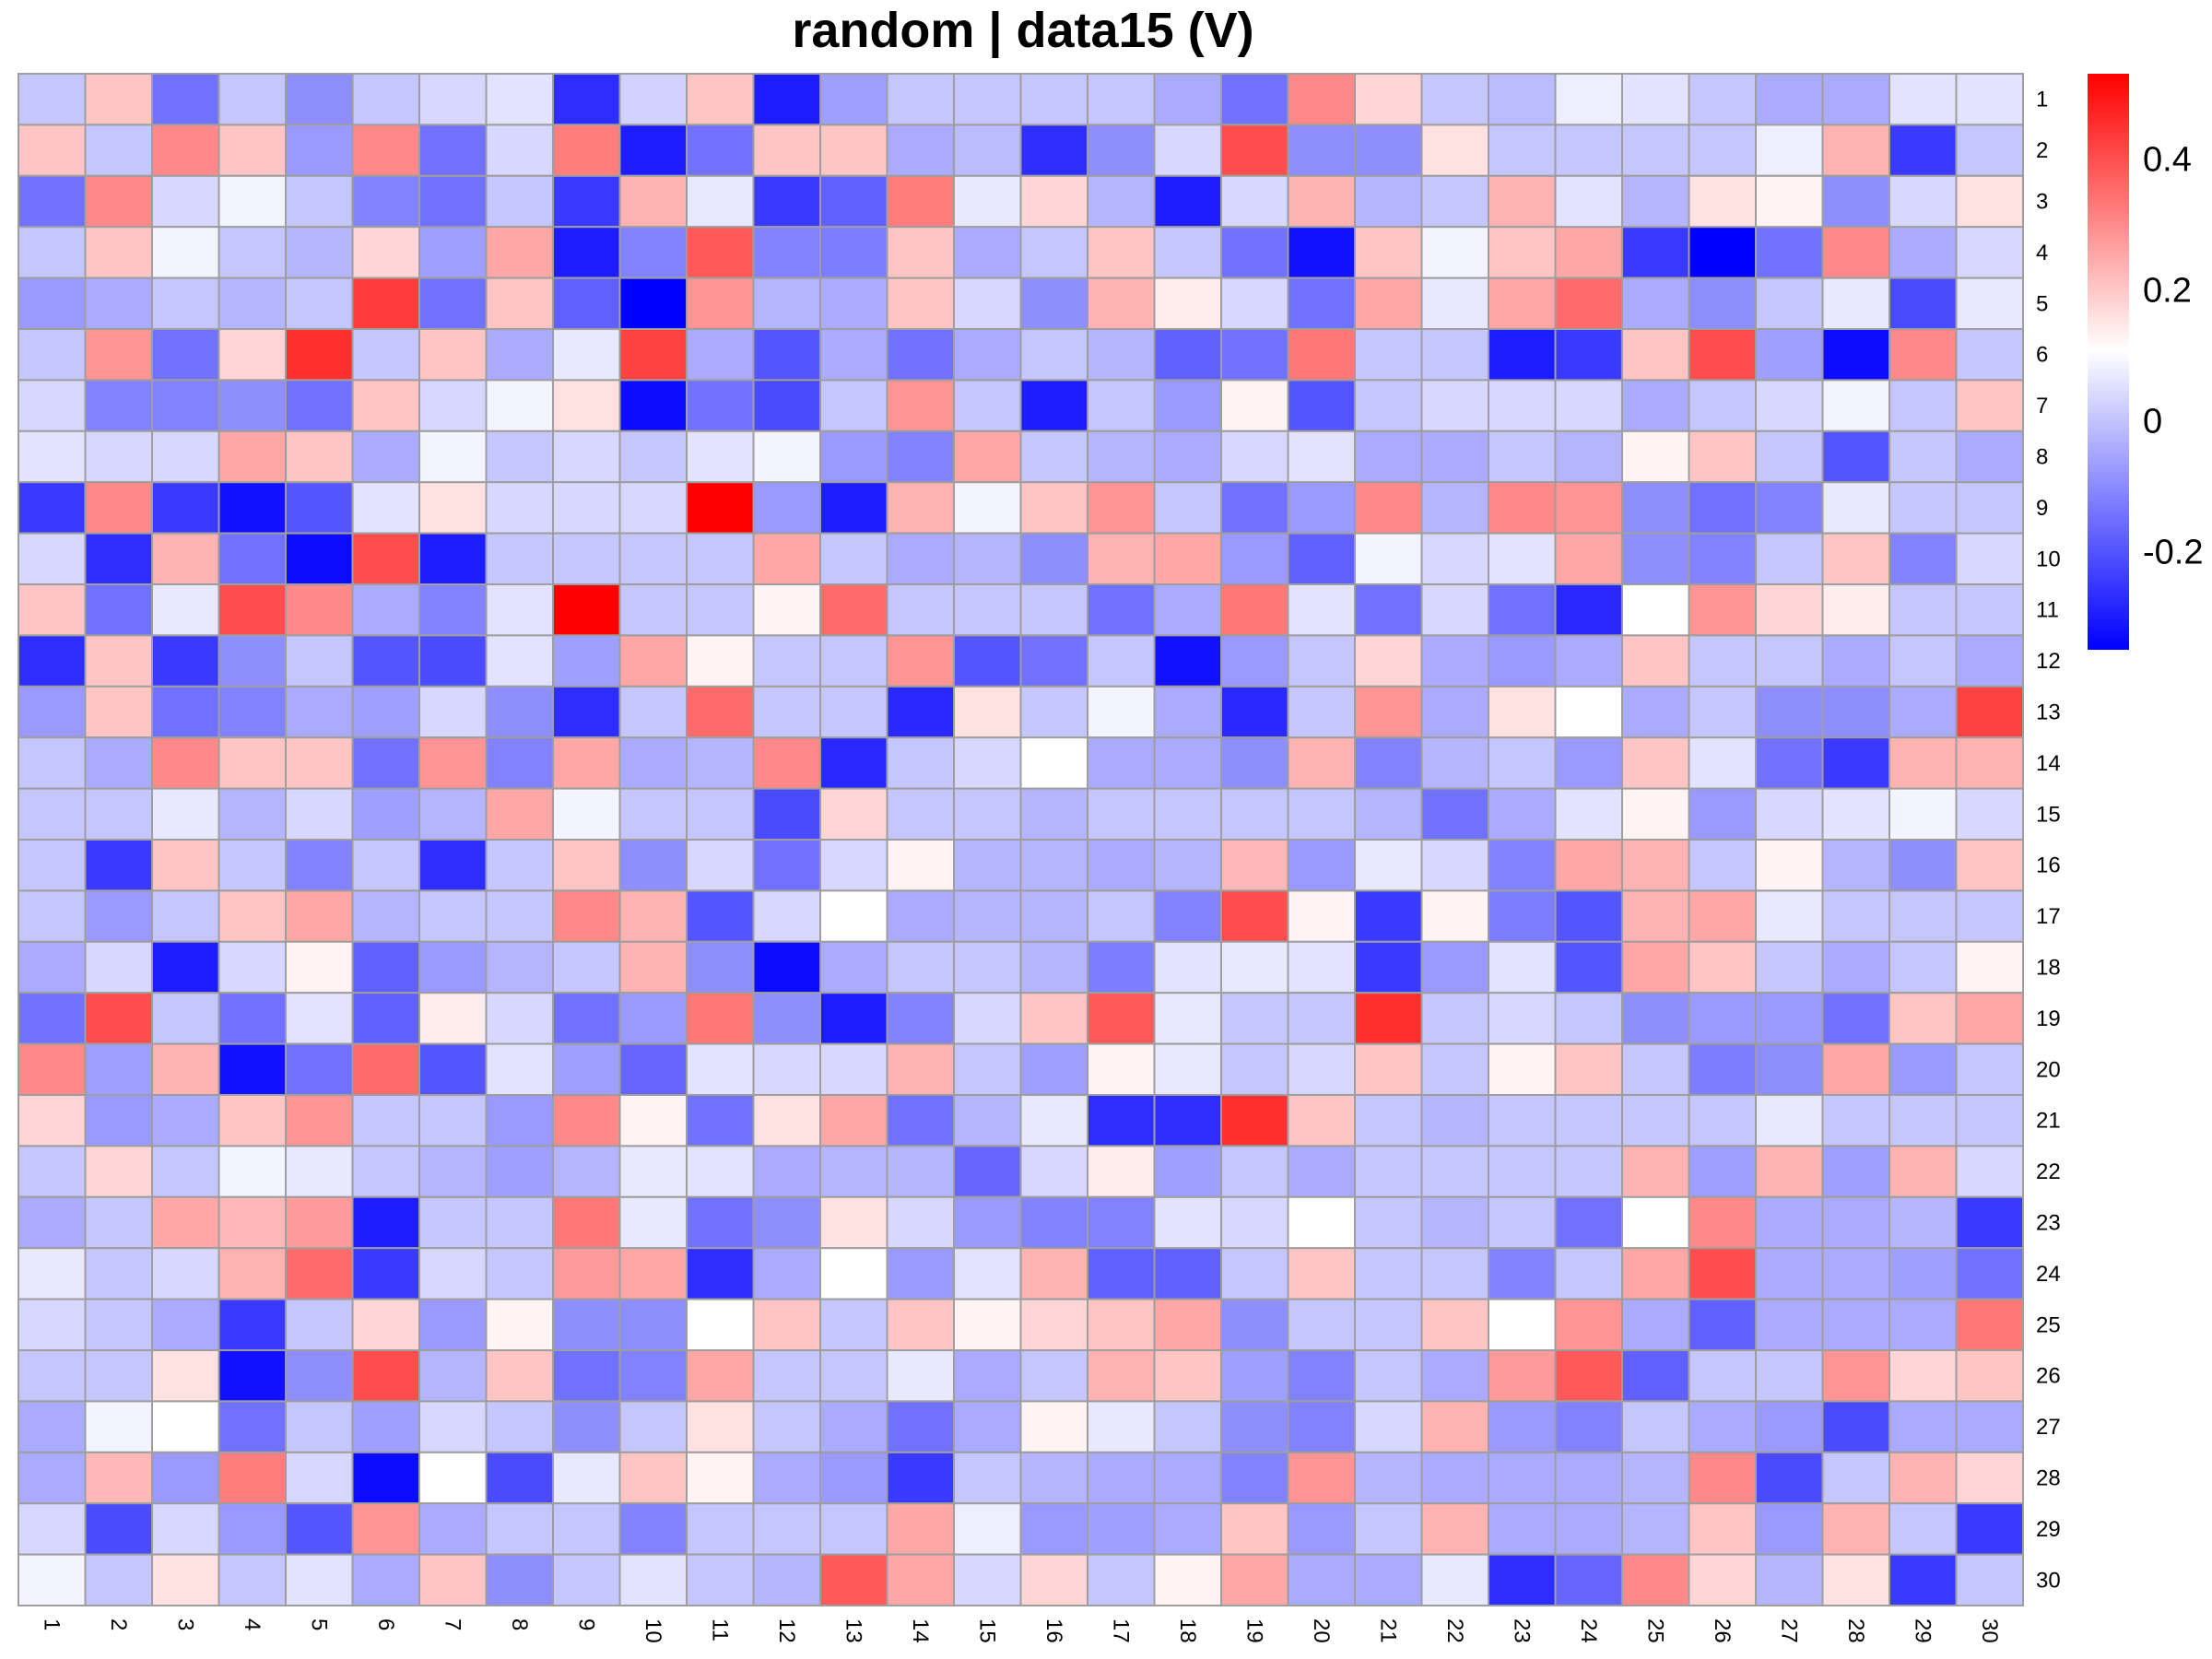 The width and height of the screenshot is (2212, 1659). What do you see at coordinates (2048, 865) in the screenshot?
I see `row-label: 16` at bounding box center [2048, 865].